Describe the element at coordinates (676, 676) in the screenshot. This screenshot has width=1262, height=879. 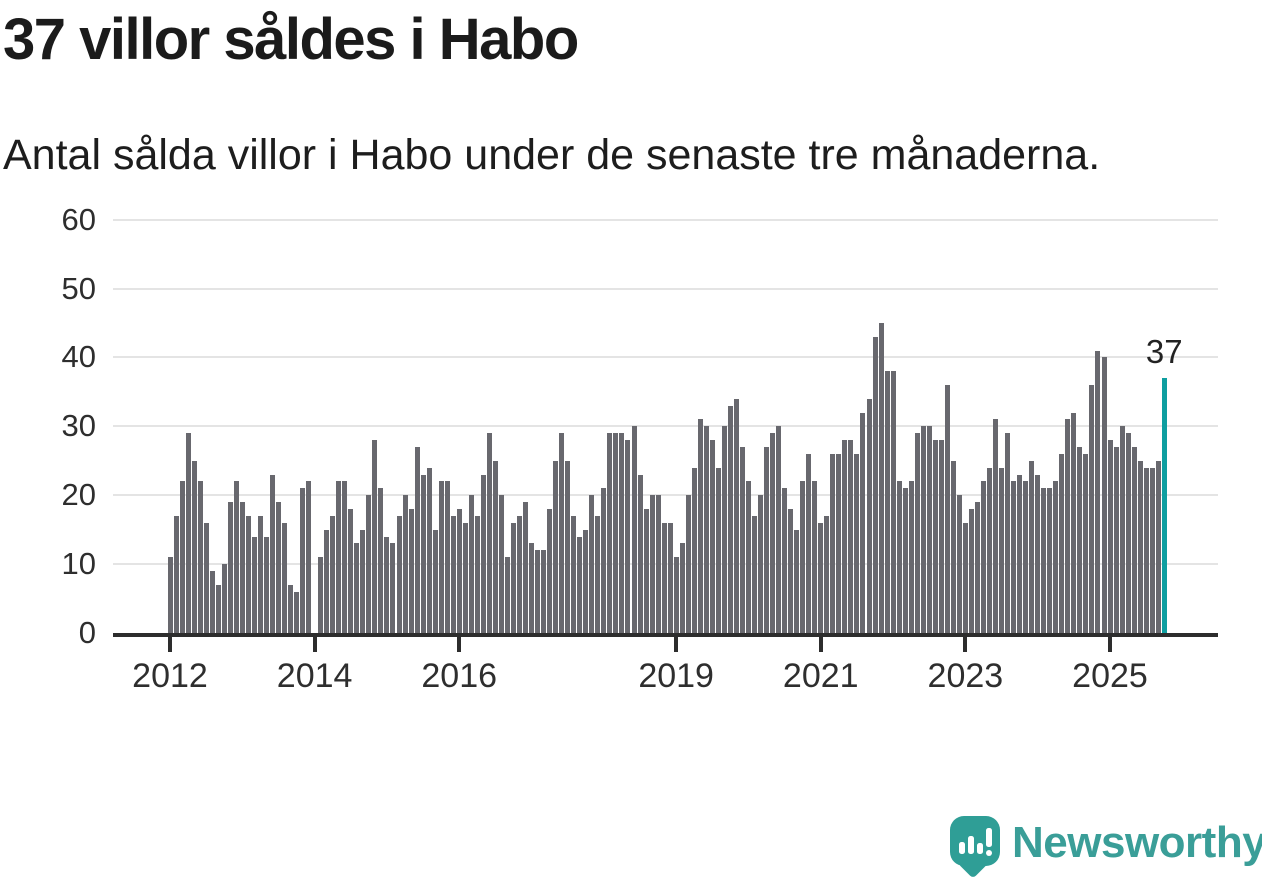
I see `x-axis-tick-label: 2019` at that location.